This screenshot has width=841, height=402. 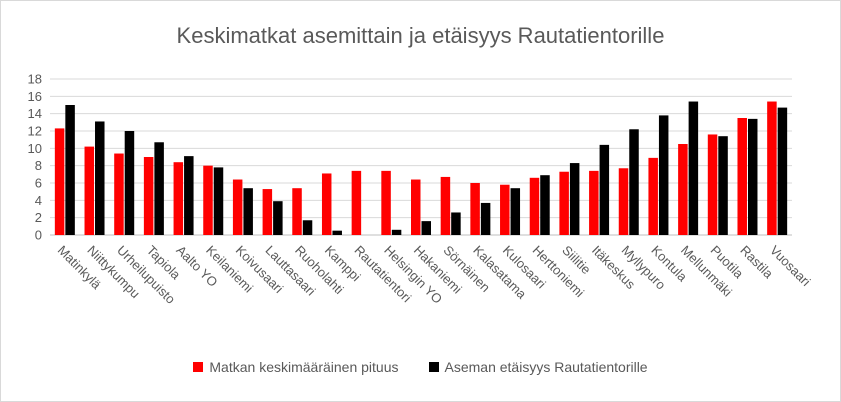 What do you see at coordinates (790, 266) in the screenshot?
I see `category-label: Vuosaari` at bounding box center [790, 266].